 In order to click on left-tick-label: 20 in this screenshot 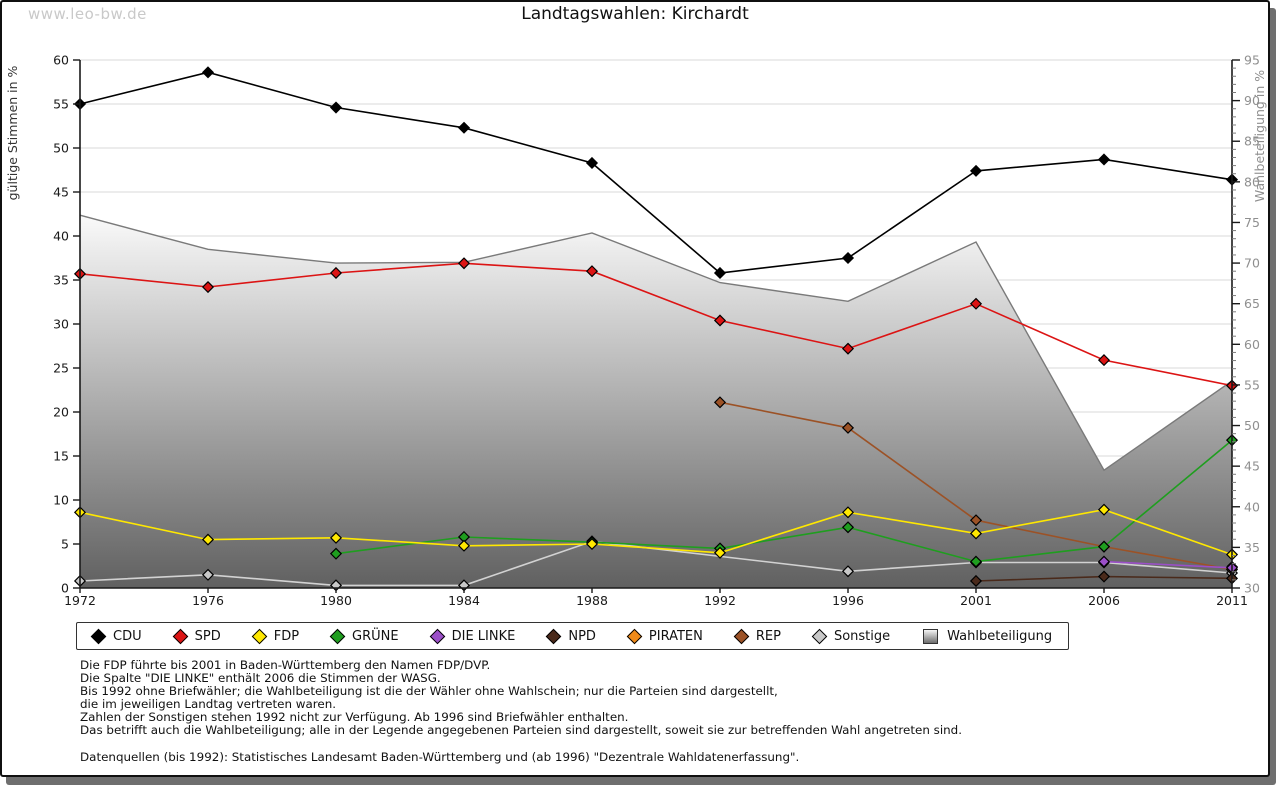, I will do `click(61, 412)`.